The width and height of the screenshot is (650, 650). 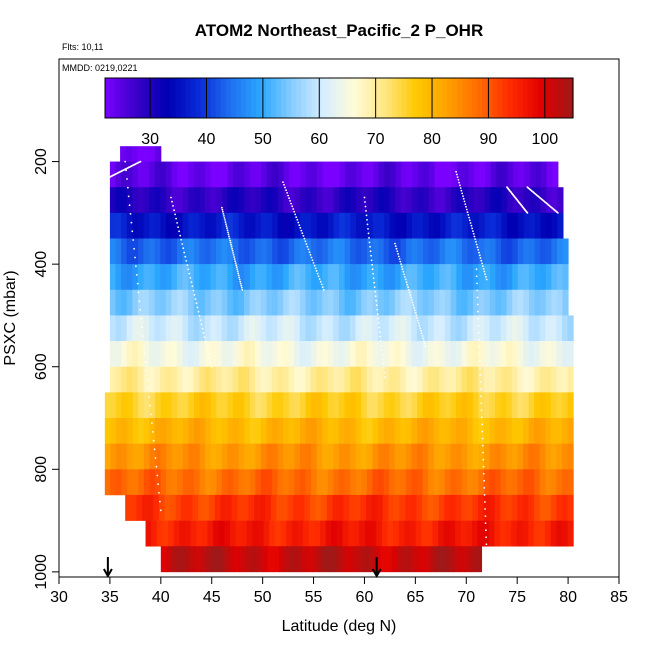 I want to click on x-tick-label: 40, so click(x=161, y=597).